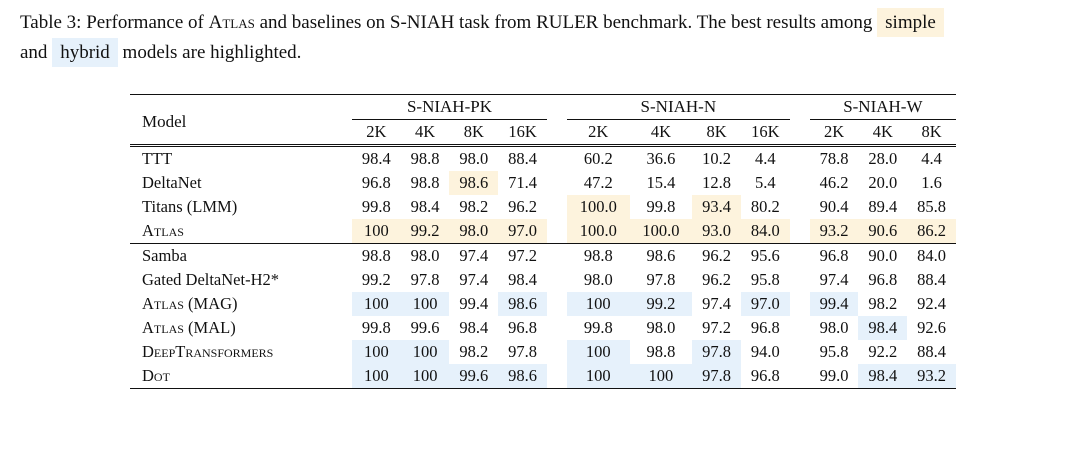 The image size is (1080, 458). I want to click on value-cell: 92.2, so click(883, 351).